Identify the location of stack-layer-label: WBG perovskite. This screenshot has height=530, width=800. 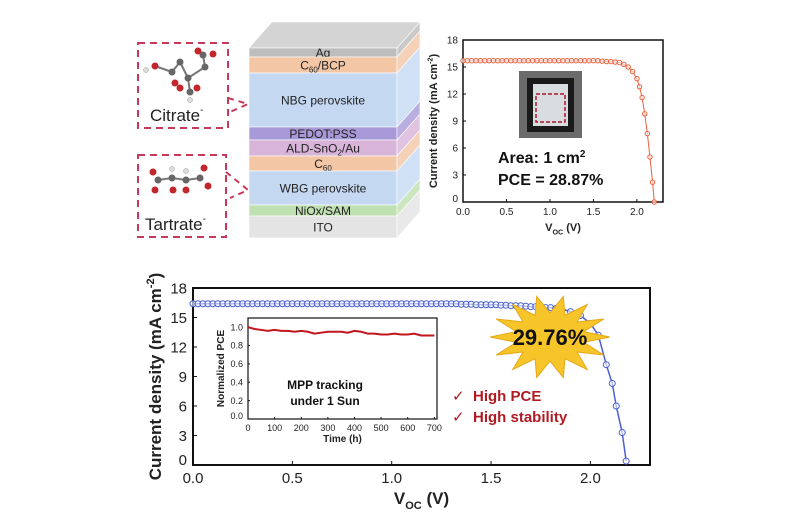
(323, 189).